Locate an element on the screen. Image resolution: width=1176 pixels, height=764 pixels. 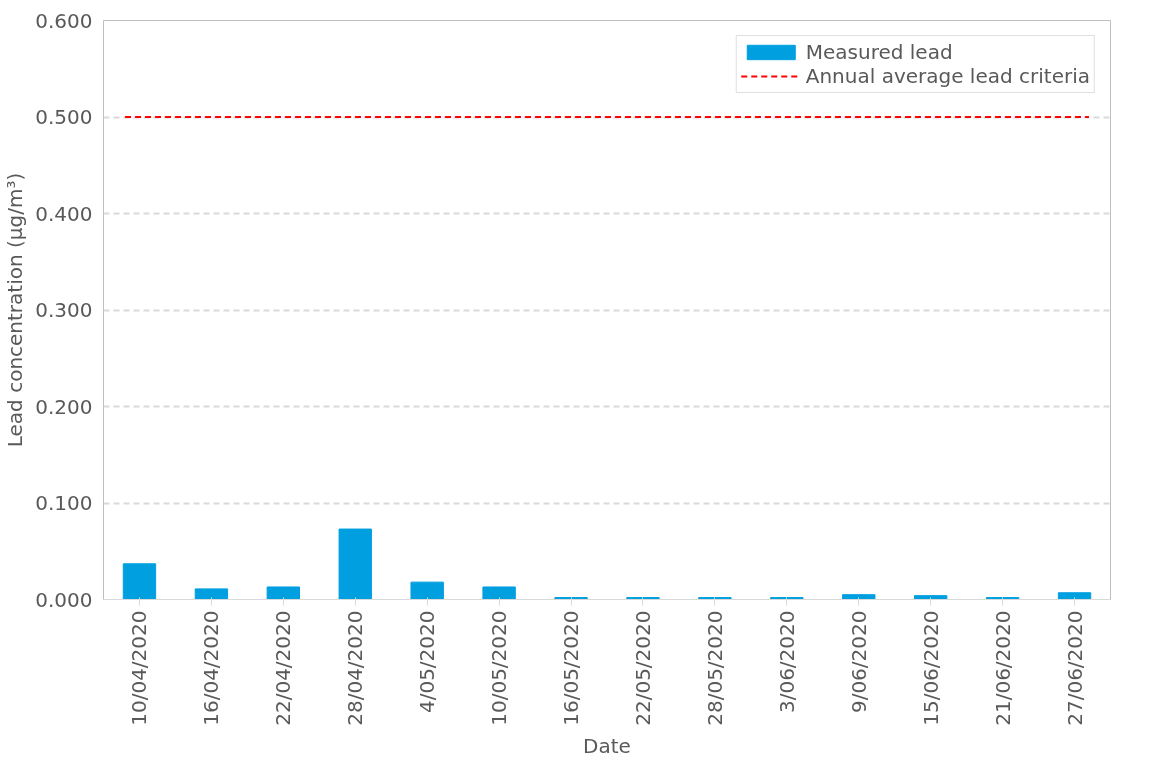
legend-label: Measured lead is located at coordinates (879, 52).